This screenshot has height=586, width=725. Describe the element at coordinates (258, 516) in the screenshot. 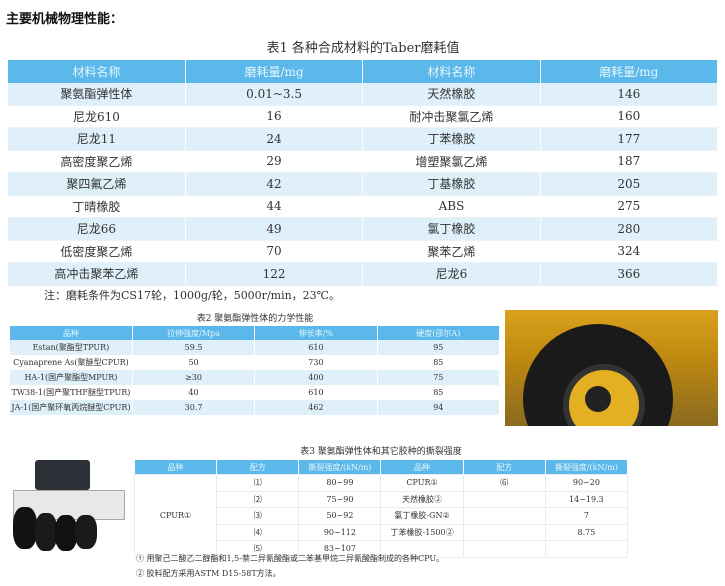

I see `table-cell: ⑶` at that location.